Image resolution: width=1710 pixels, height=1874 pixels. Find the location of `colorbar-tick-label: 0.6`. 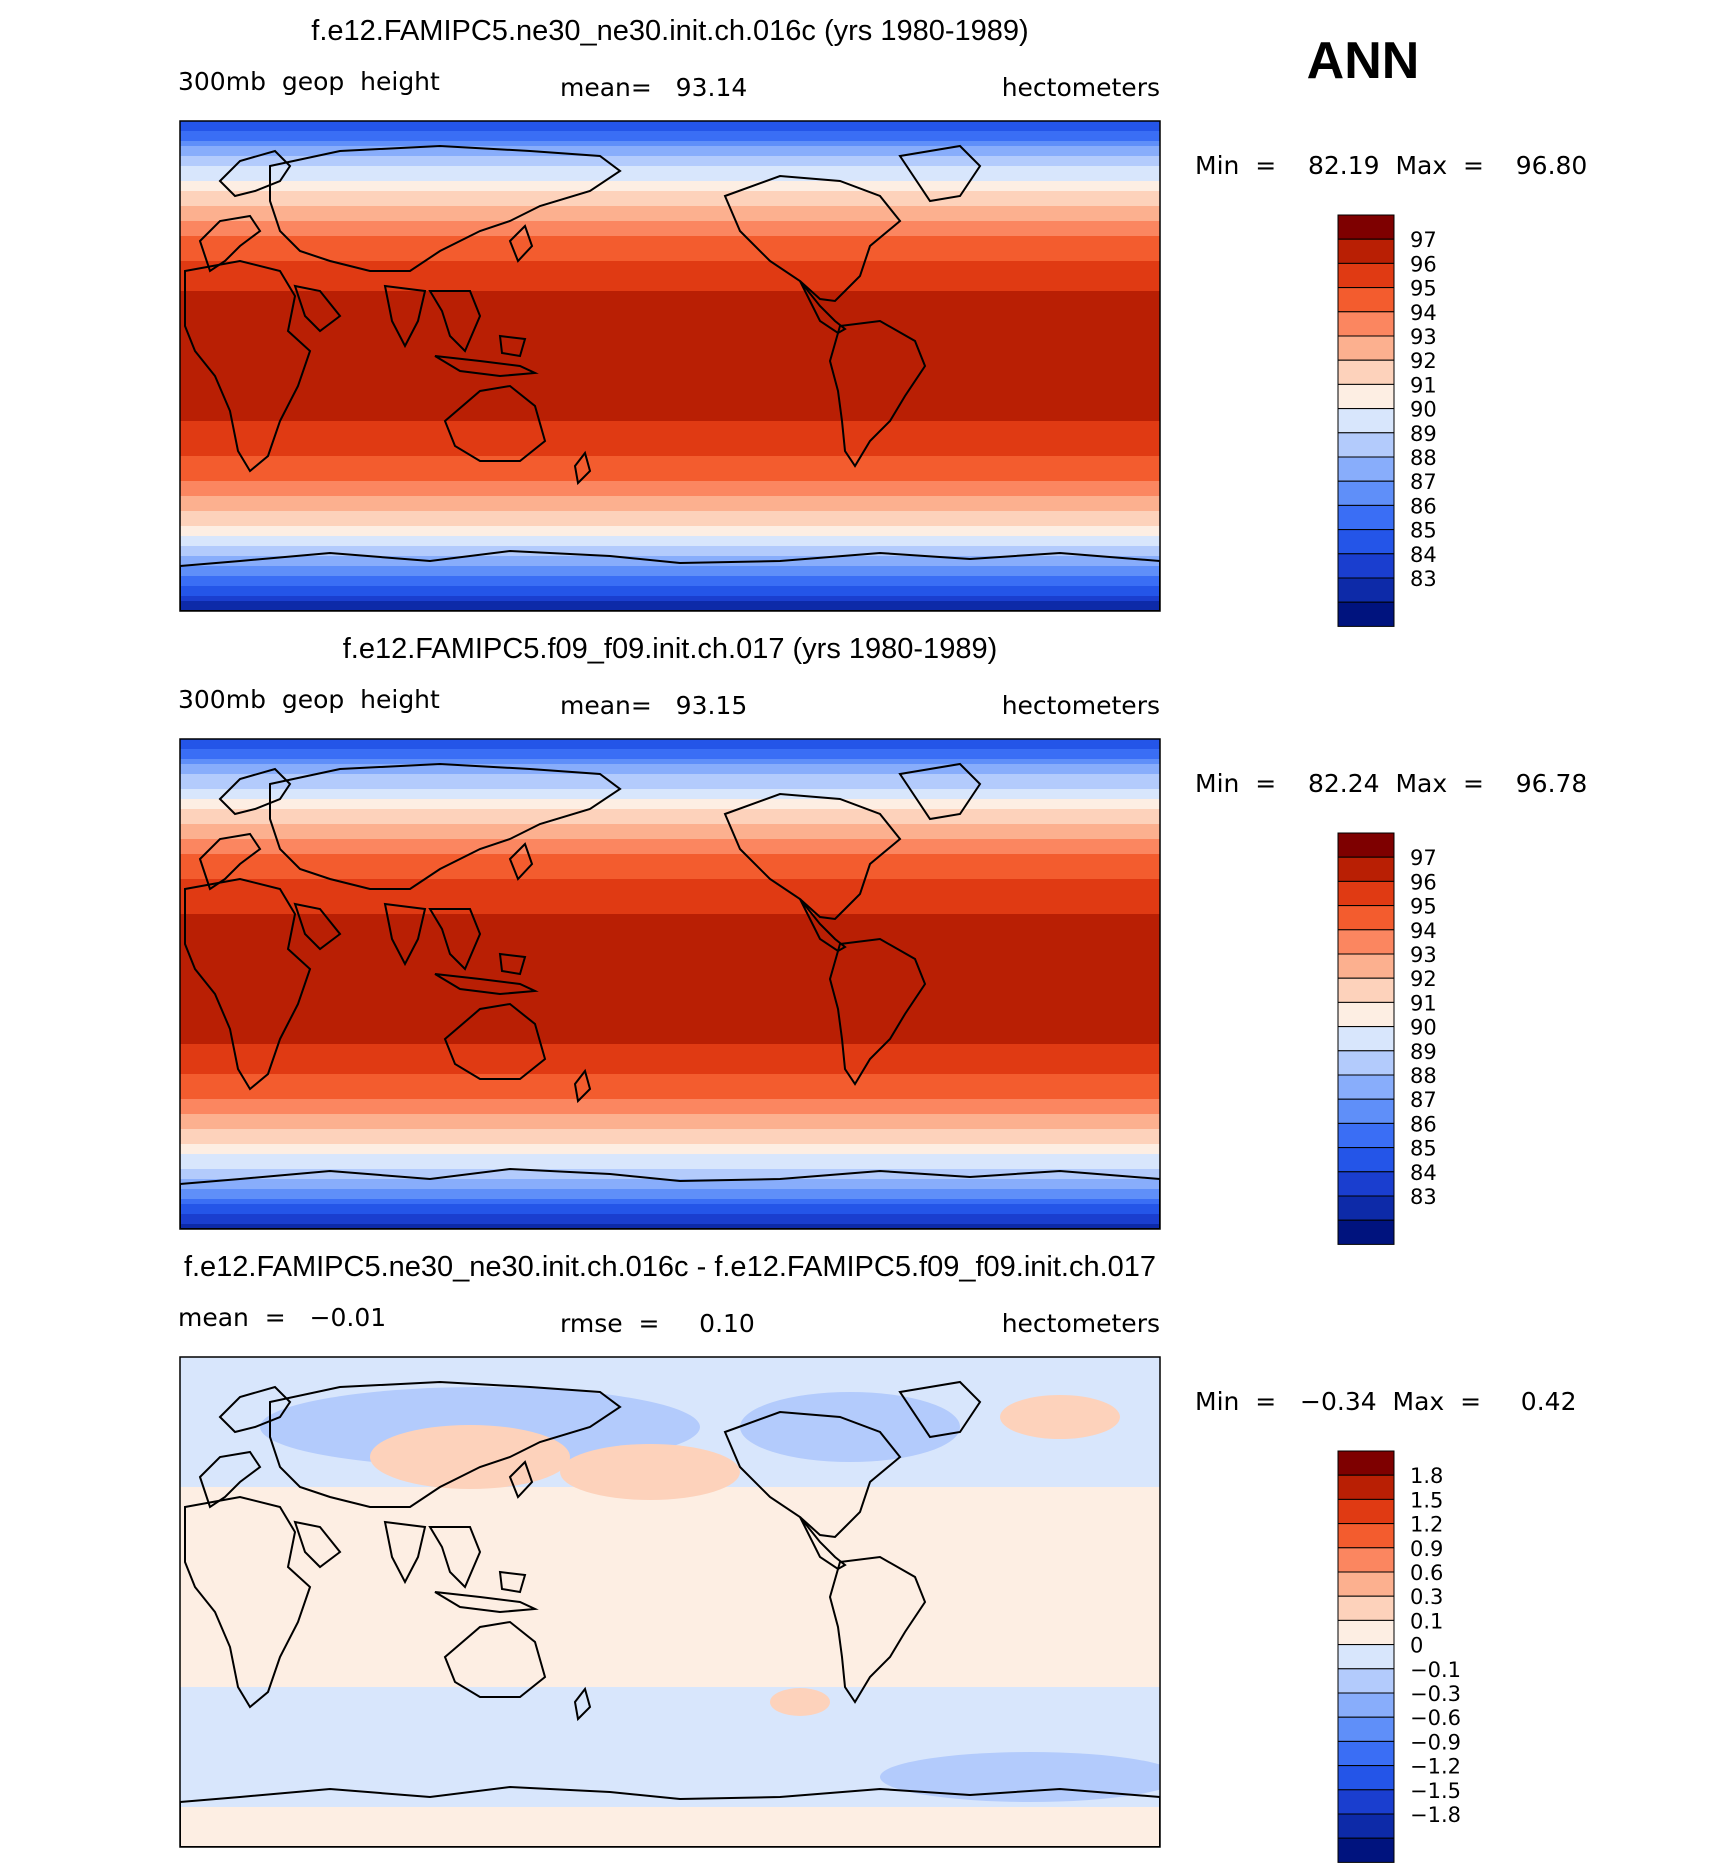

colorbar-tick-label: 0.6 is located at coordinates (1426, 1573).